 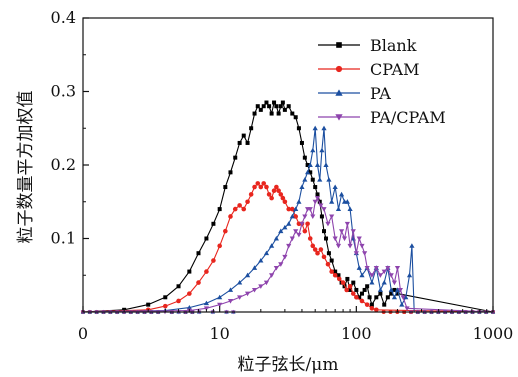 What do you see at coordinates (63, 164) in the screenshot?
I see `y-tick-label: 0.2` at bounding box center [63, 164].